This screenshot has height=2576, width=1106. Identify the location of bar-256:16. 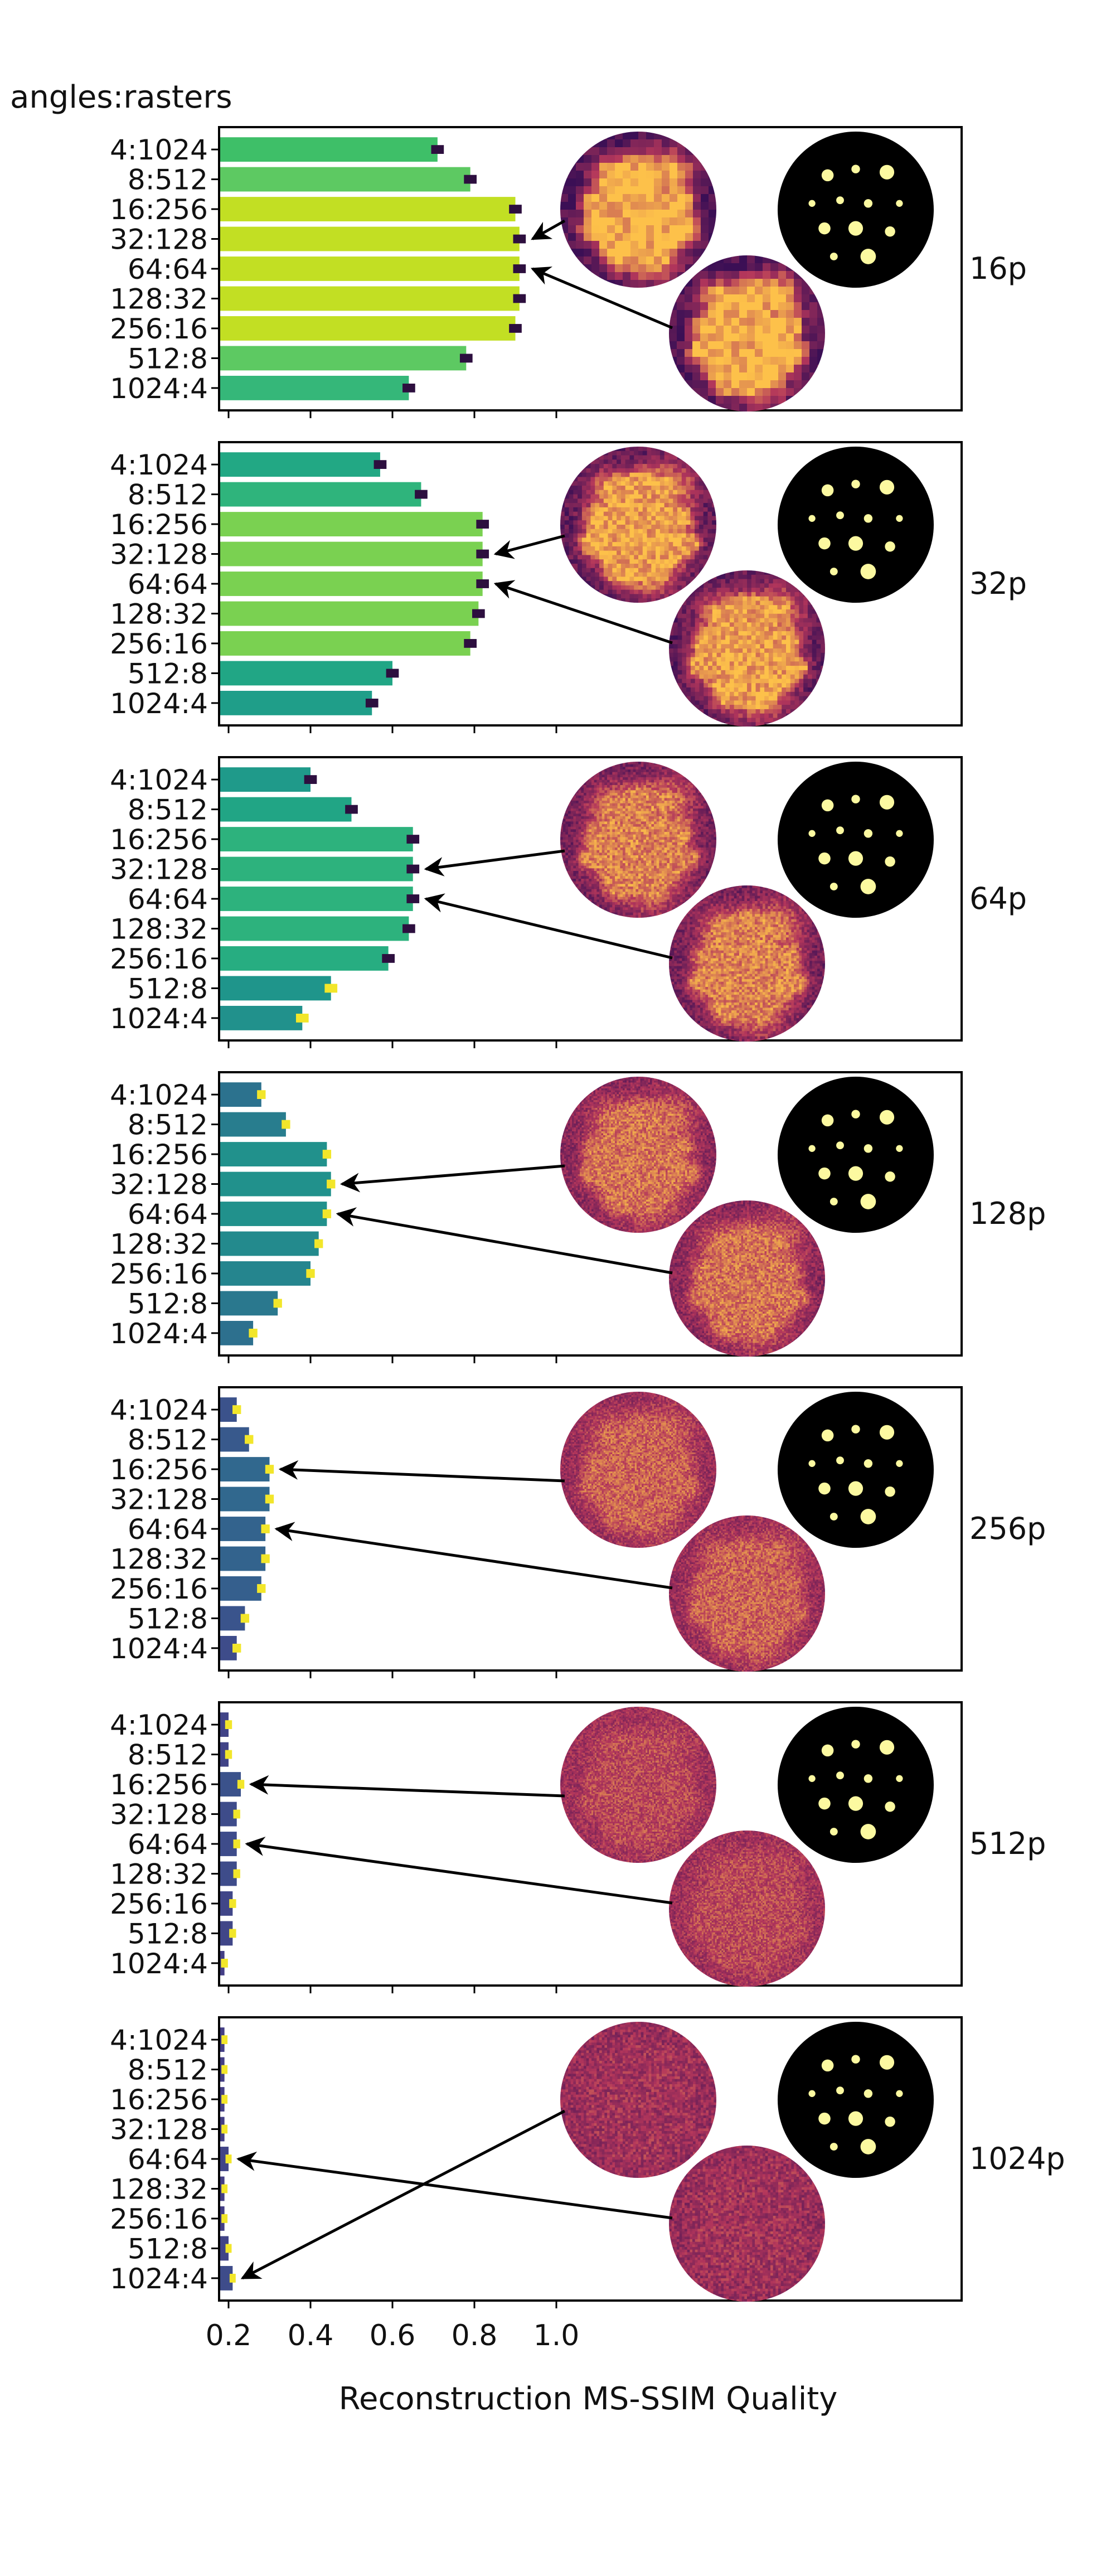
(240, 1589).